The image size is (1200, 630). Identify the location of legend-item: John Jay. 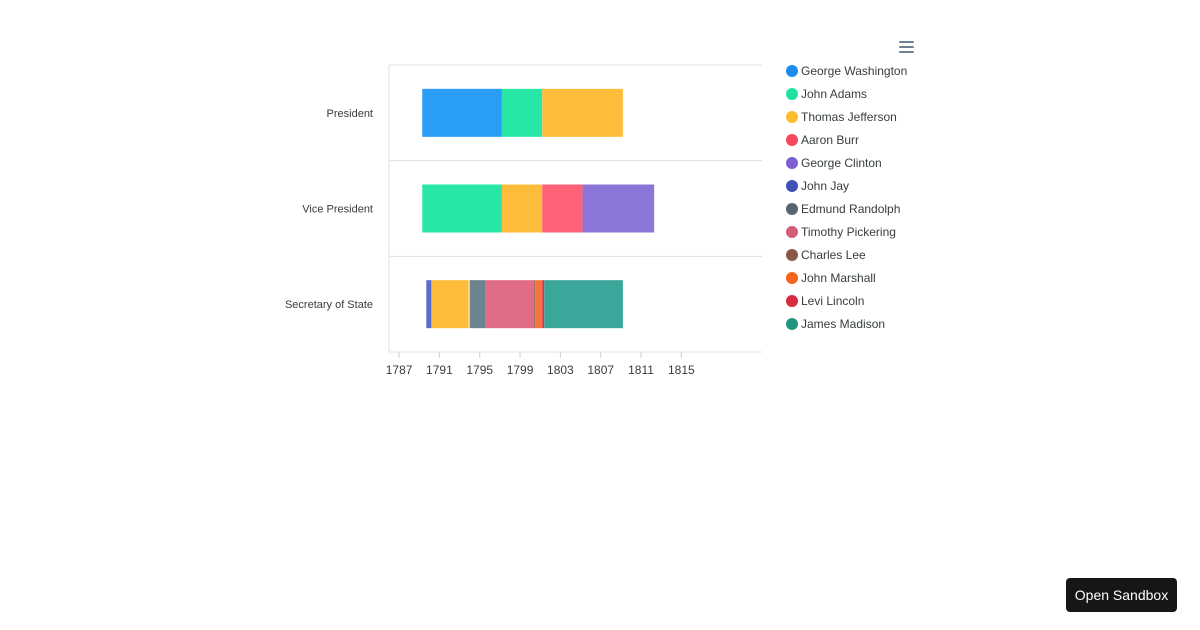
(817, 186).